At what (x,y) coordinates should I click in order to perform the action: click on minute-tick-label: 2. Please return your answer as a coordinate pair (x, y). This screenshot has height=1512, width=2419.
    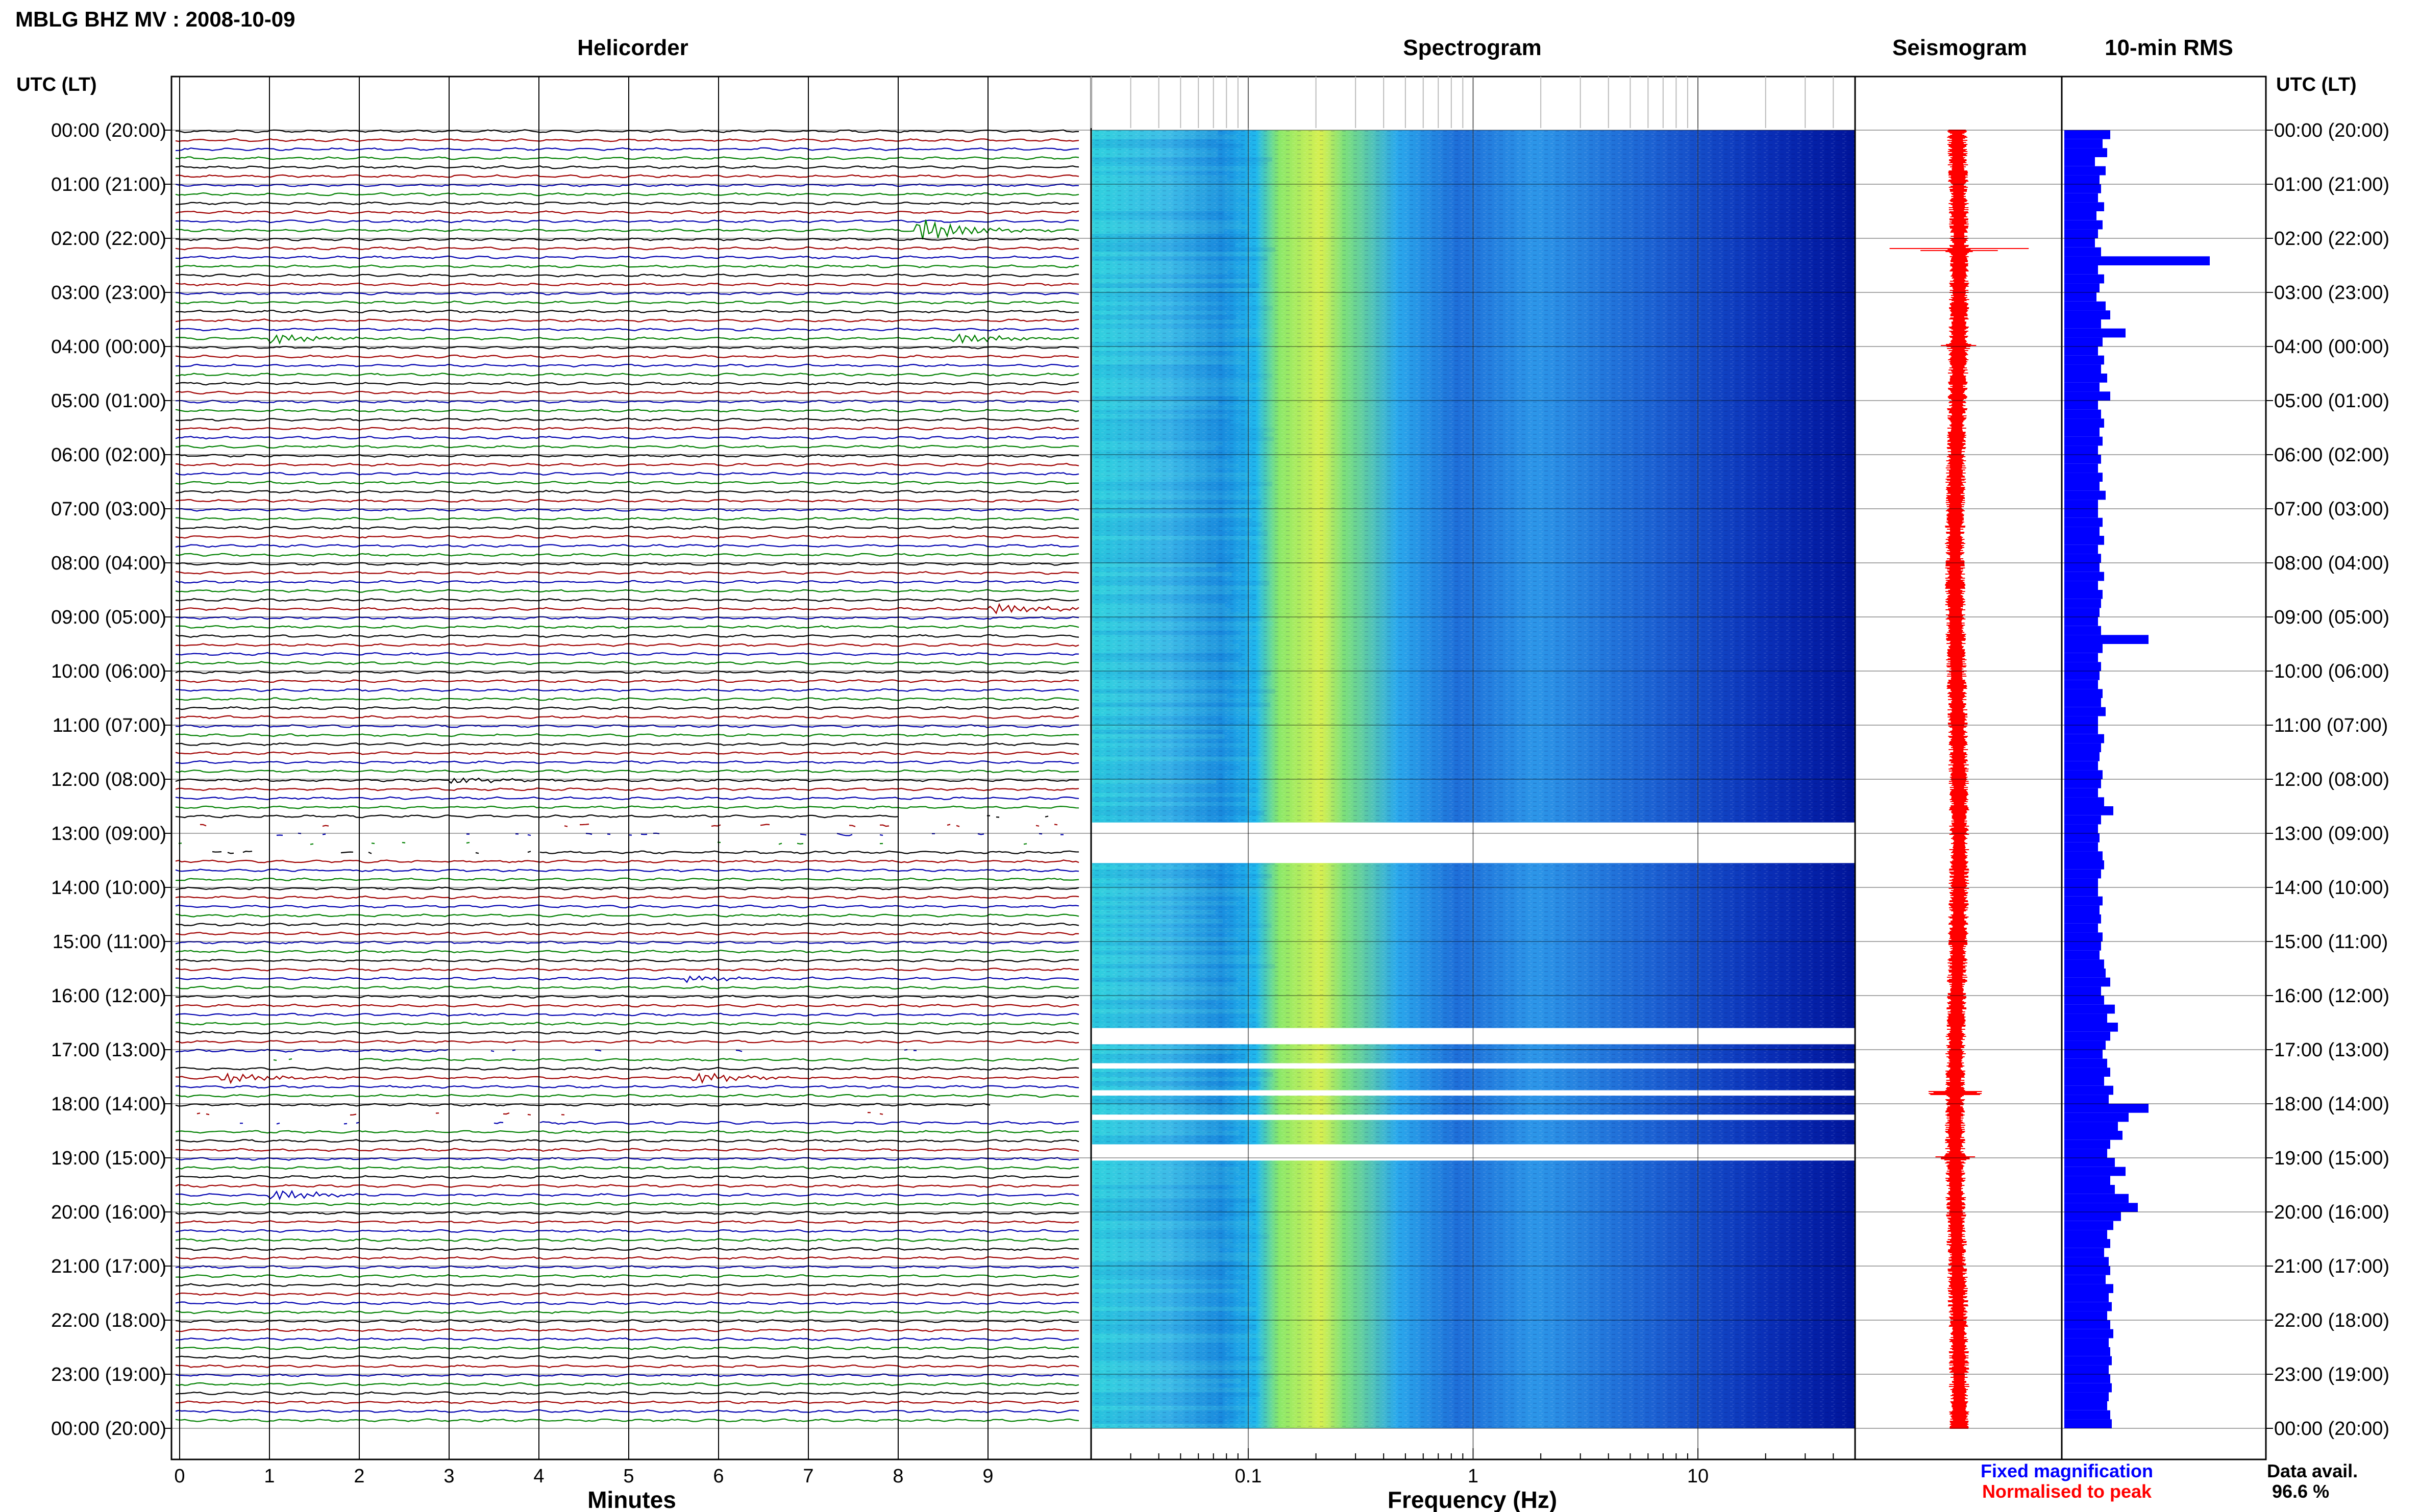
    Looking at the image, I should click on (359, 1476).